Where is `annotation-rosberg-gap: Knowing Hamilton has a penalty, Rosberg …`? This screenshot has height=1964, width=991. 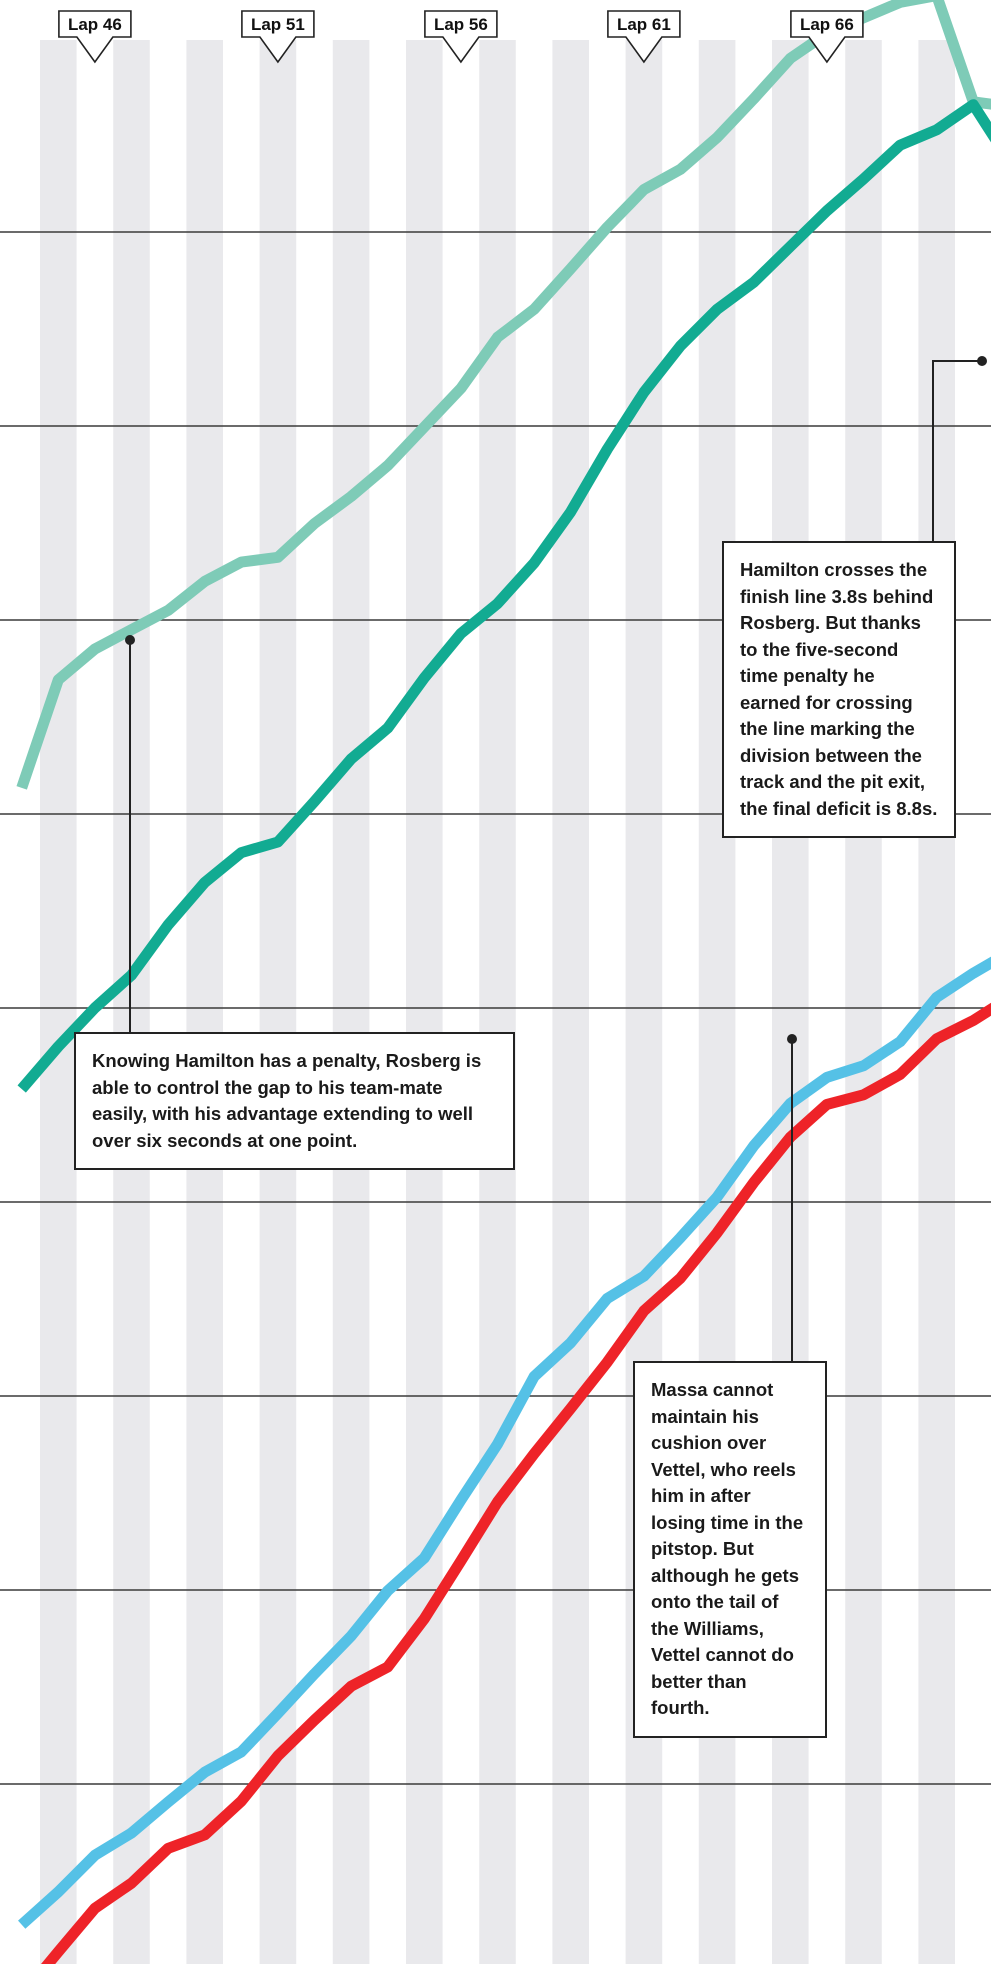
annotation-rosberg-gap: Knowing Hamilton has a penalty, Rosberg … is located at coordinates (294, 1101).